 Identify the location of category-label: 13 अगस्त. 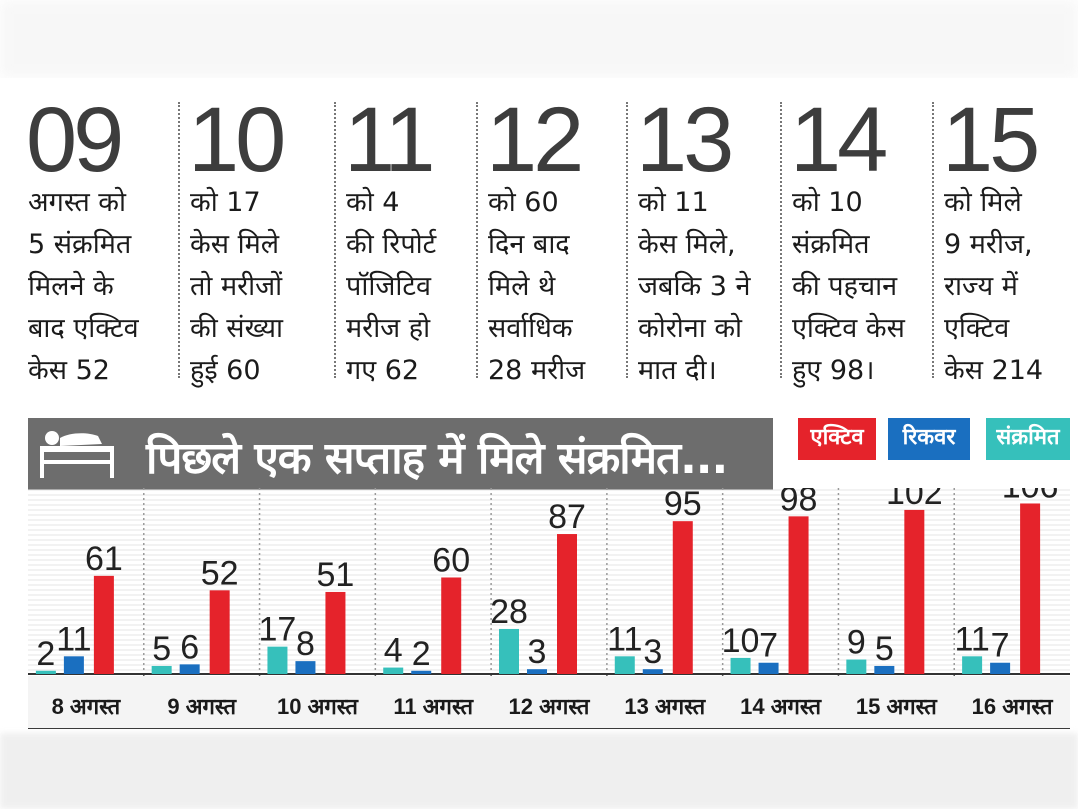
(665, 706).